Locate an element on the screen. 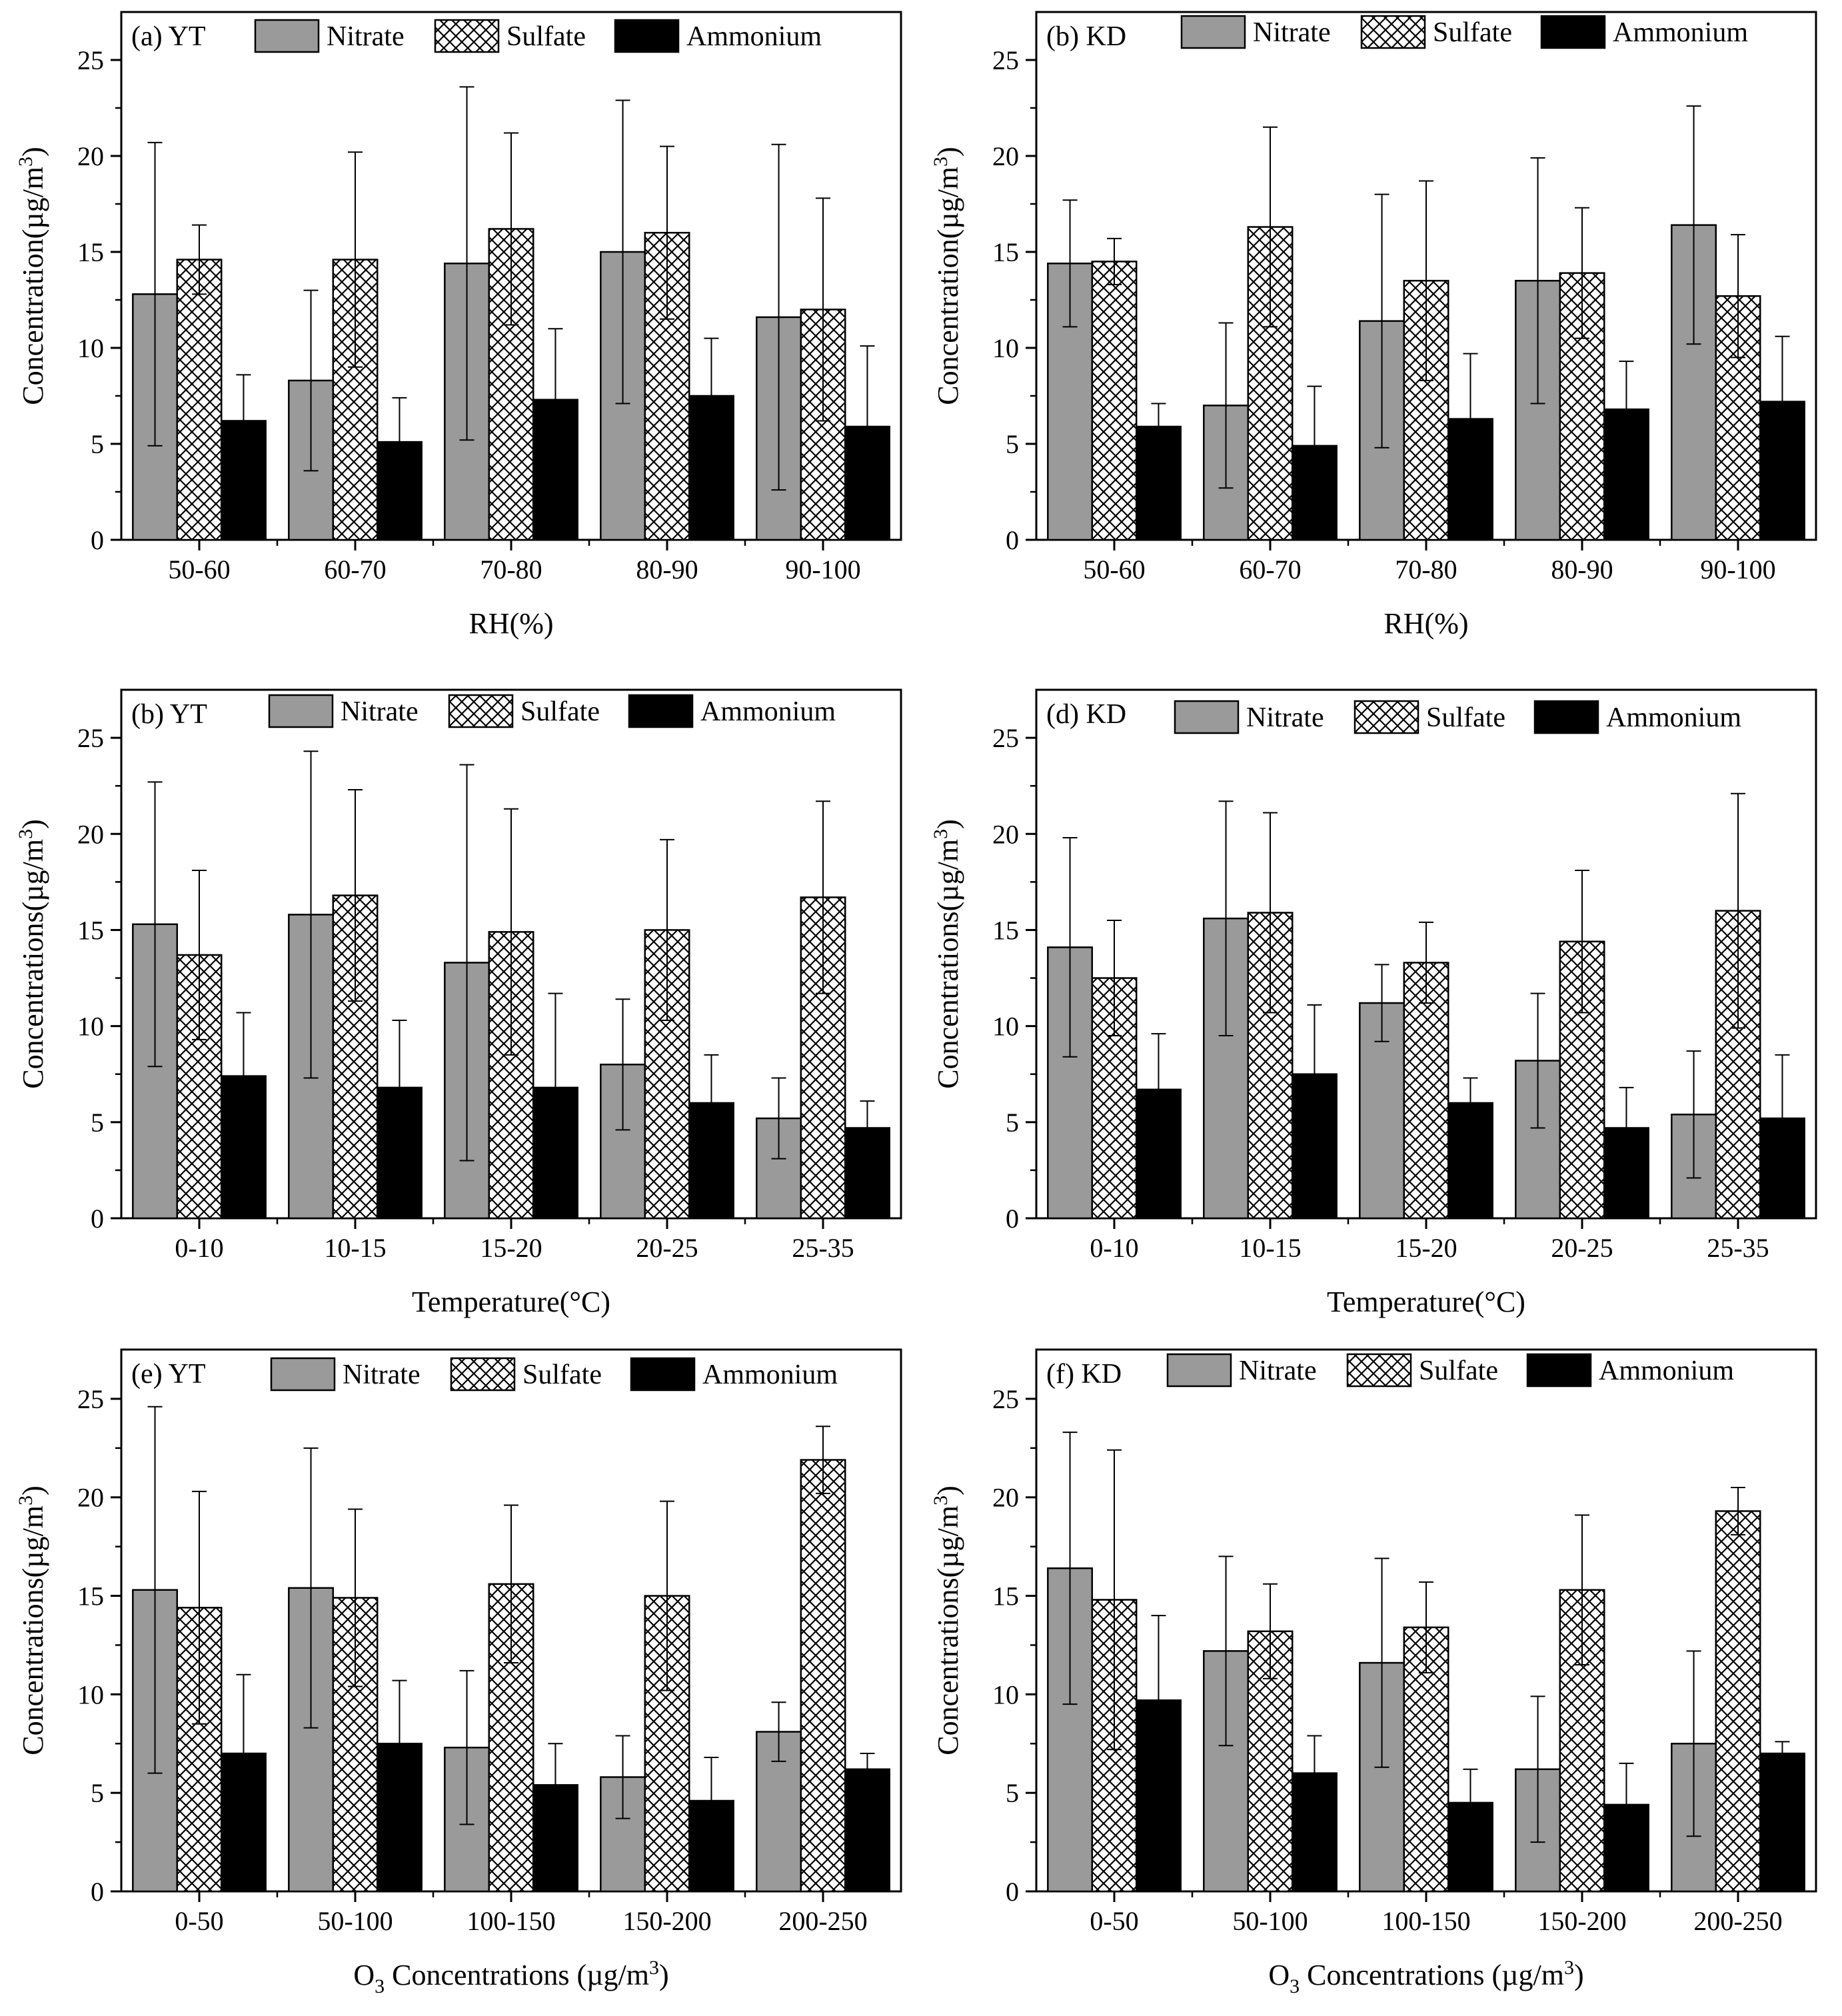 This screenshot has width=1842, height=2016. x-axis-title: Temperature(°C) is located at coordinates (511, 1302).